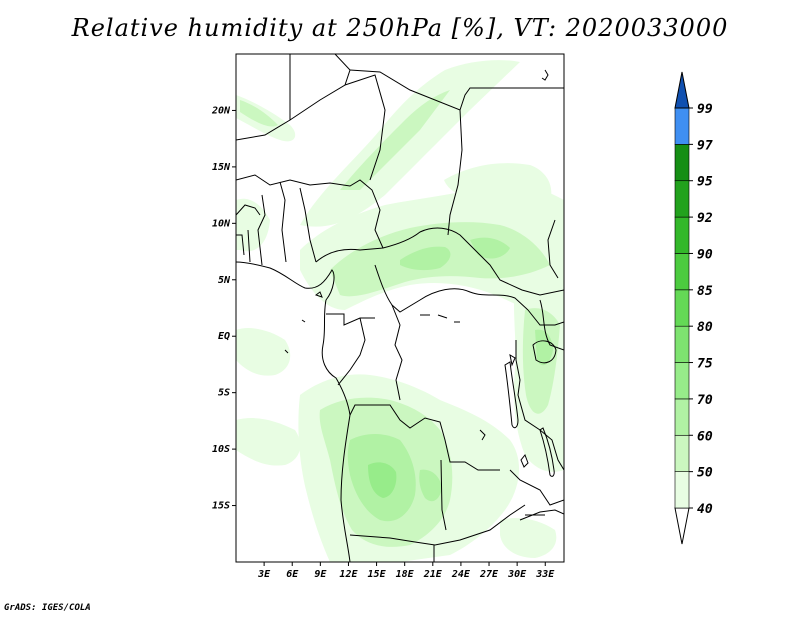  What do you see at coordinates (47, 608) in the screenshot?
I see `grads-credit: GrADS: IGES/COLA` at bounding box center [47, 608].